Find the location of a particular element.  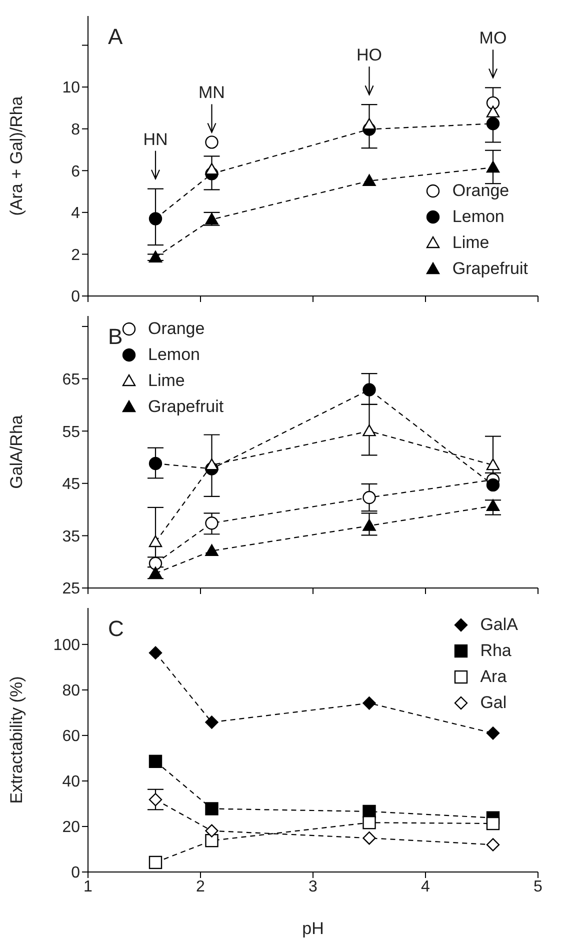

x-tick-label: 1 is located at coordinates (88, 887).